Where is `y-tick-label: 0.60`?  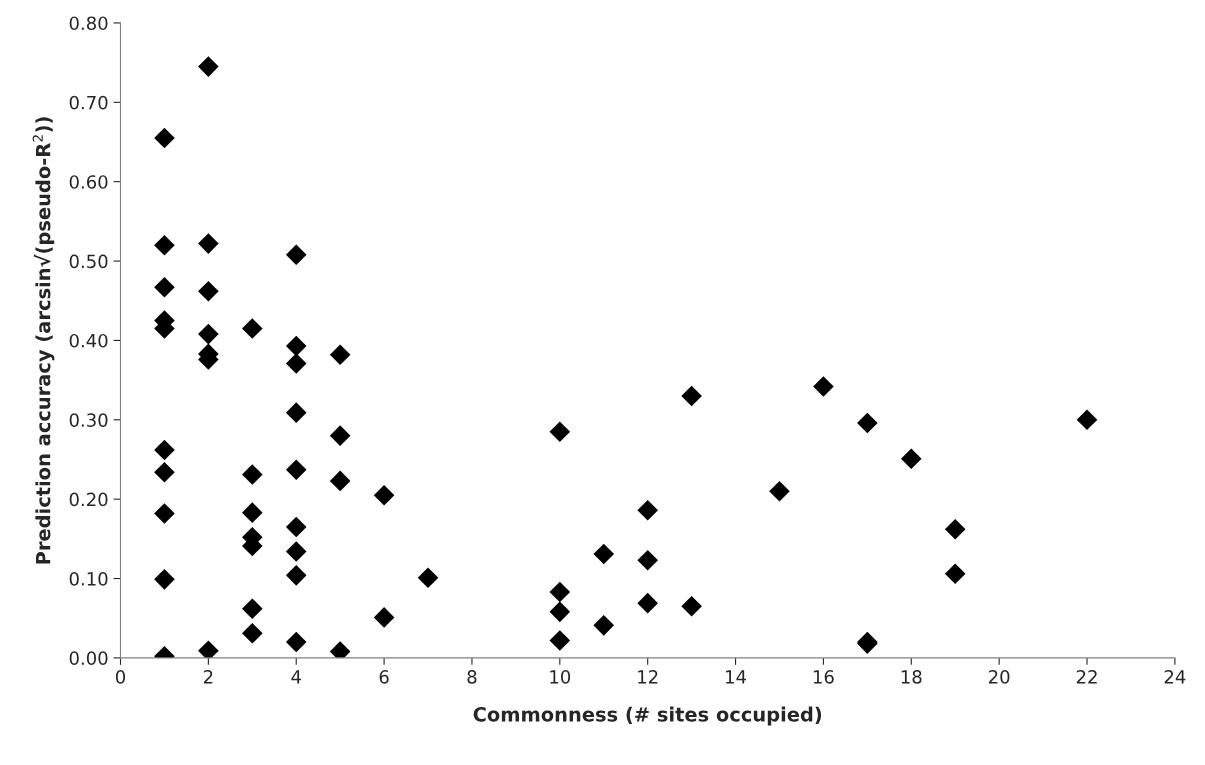 y-tick-label: 0.60 is located at coordinates (88, 182).